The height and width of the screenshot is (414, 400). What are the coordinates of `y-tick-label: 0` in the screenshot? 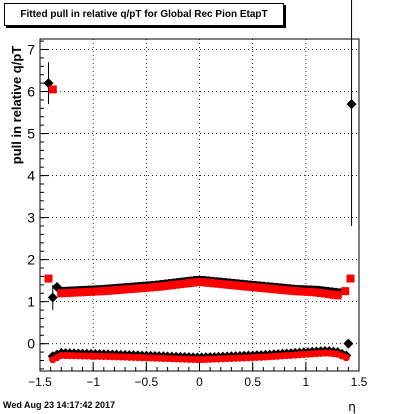 It's located at (31, 344).